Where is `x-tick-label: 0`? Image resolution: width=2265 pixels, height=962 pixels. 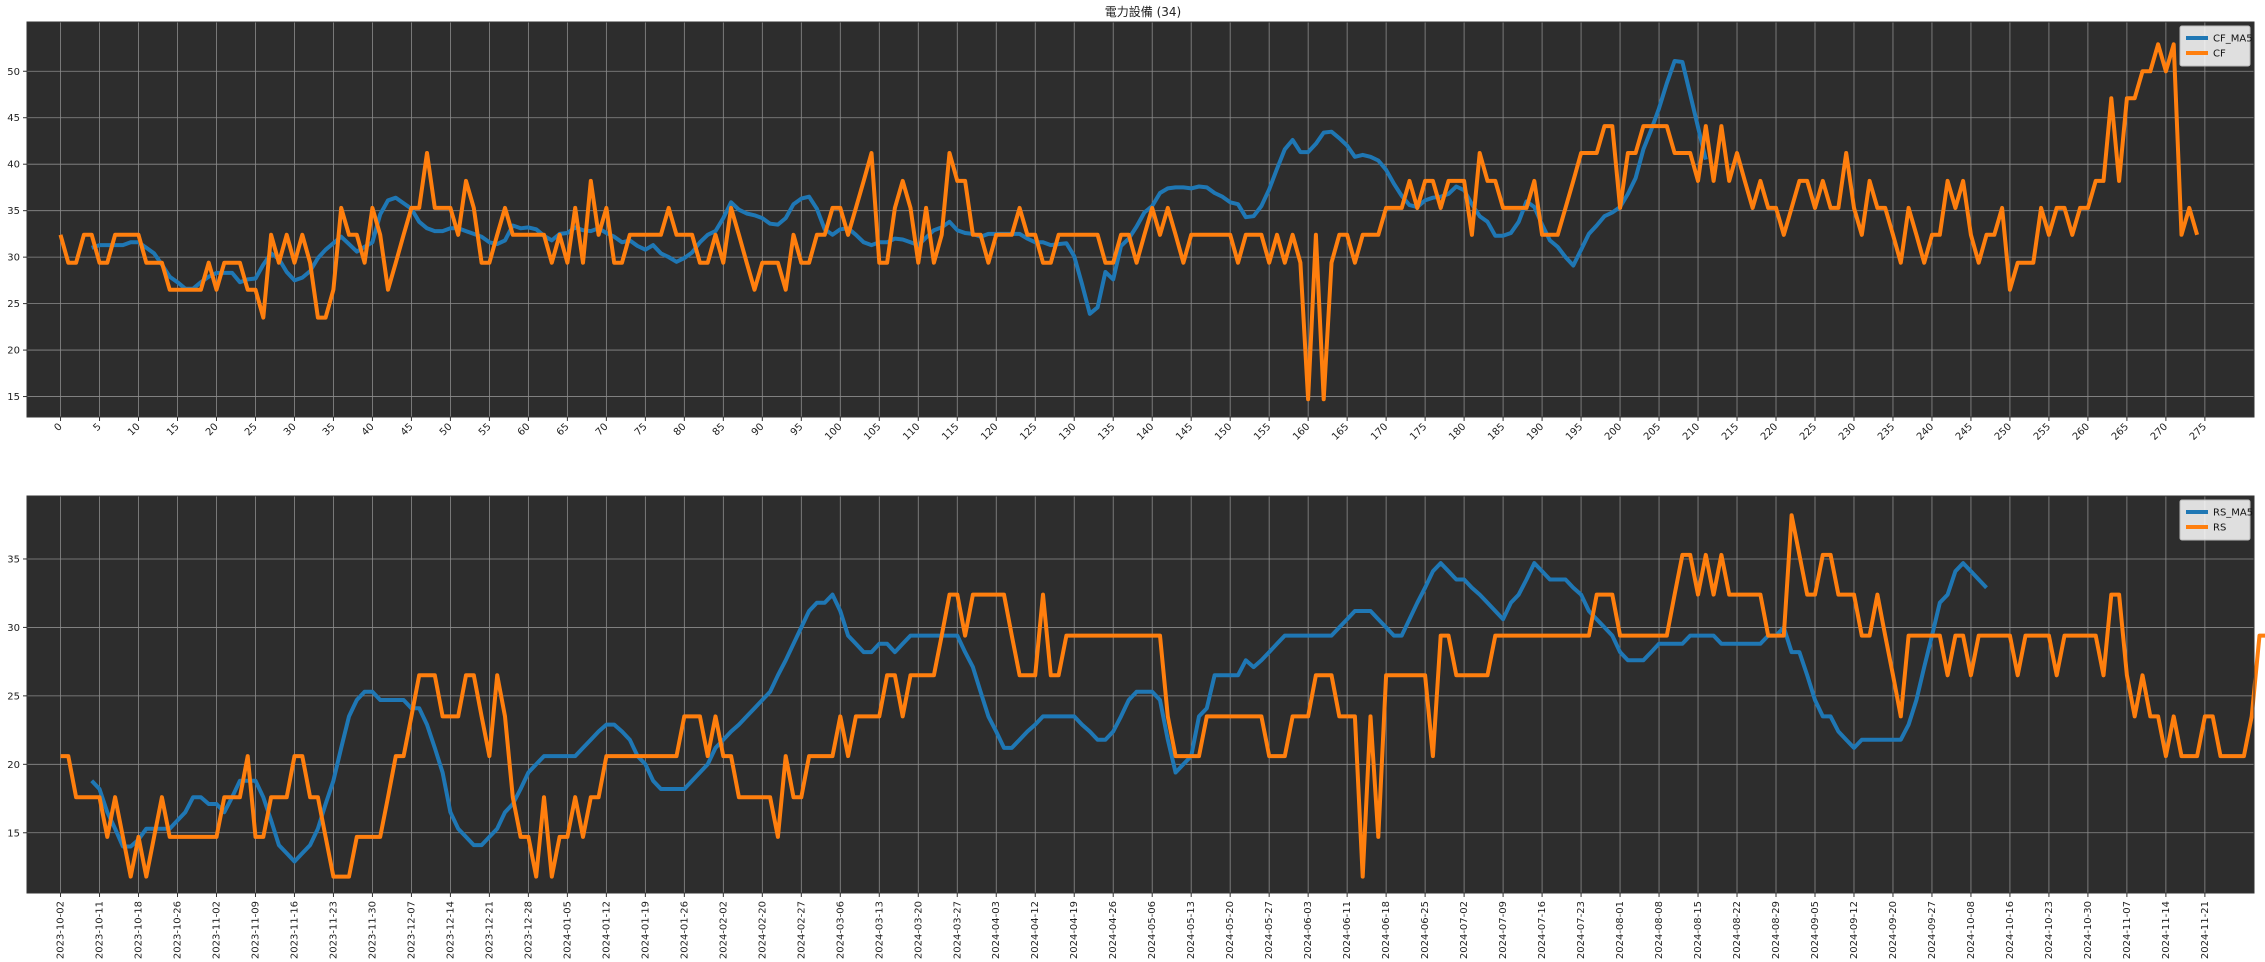 x-tick-label: 0 is located at coordinates (58, 427).